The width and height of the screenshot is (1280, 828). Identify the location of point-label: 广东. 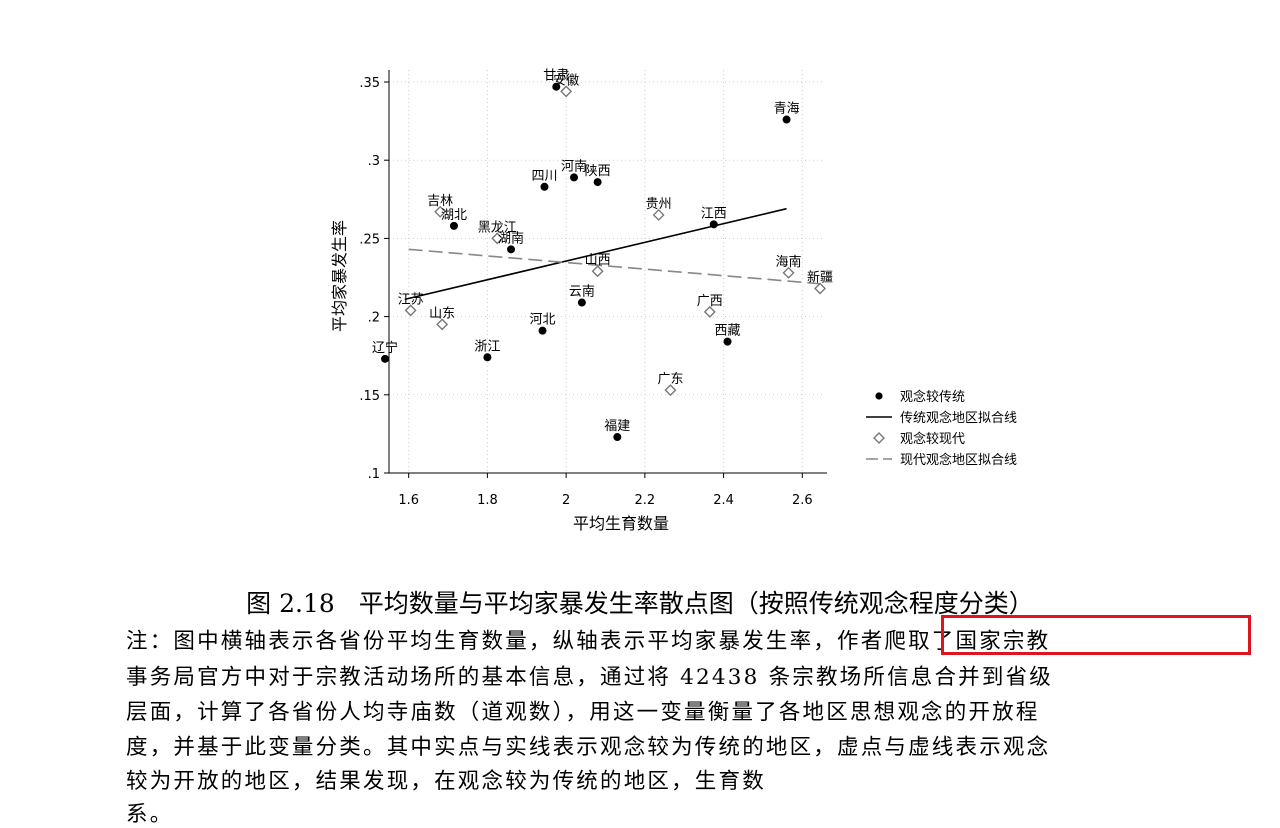
(670, 379).